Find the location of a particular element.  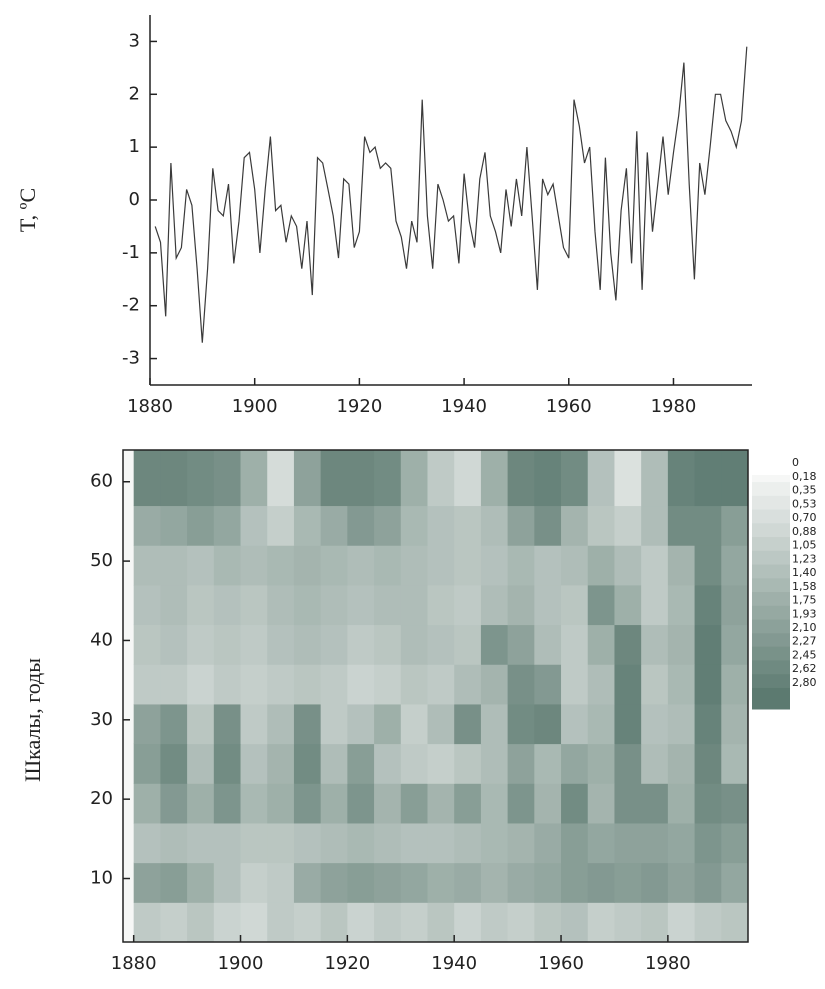

y-tick-label: -3 is located at coordinates (131, 358).